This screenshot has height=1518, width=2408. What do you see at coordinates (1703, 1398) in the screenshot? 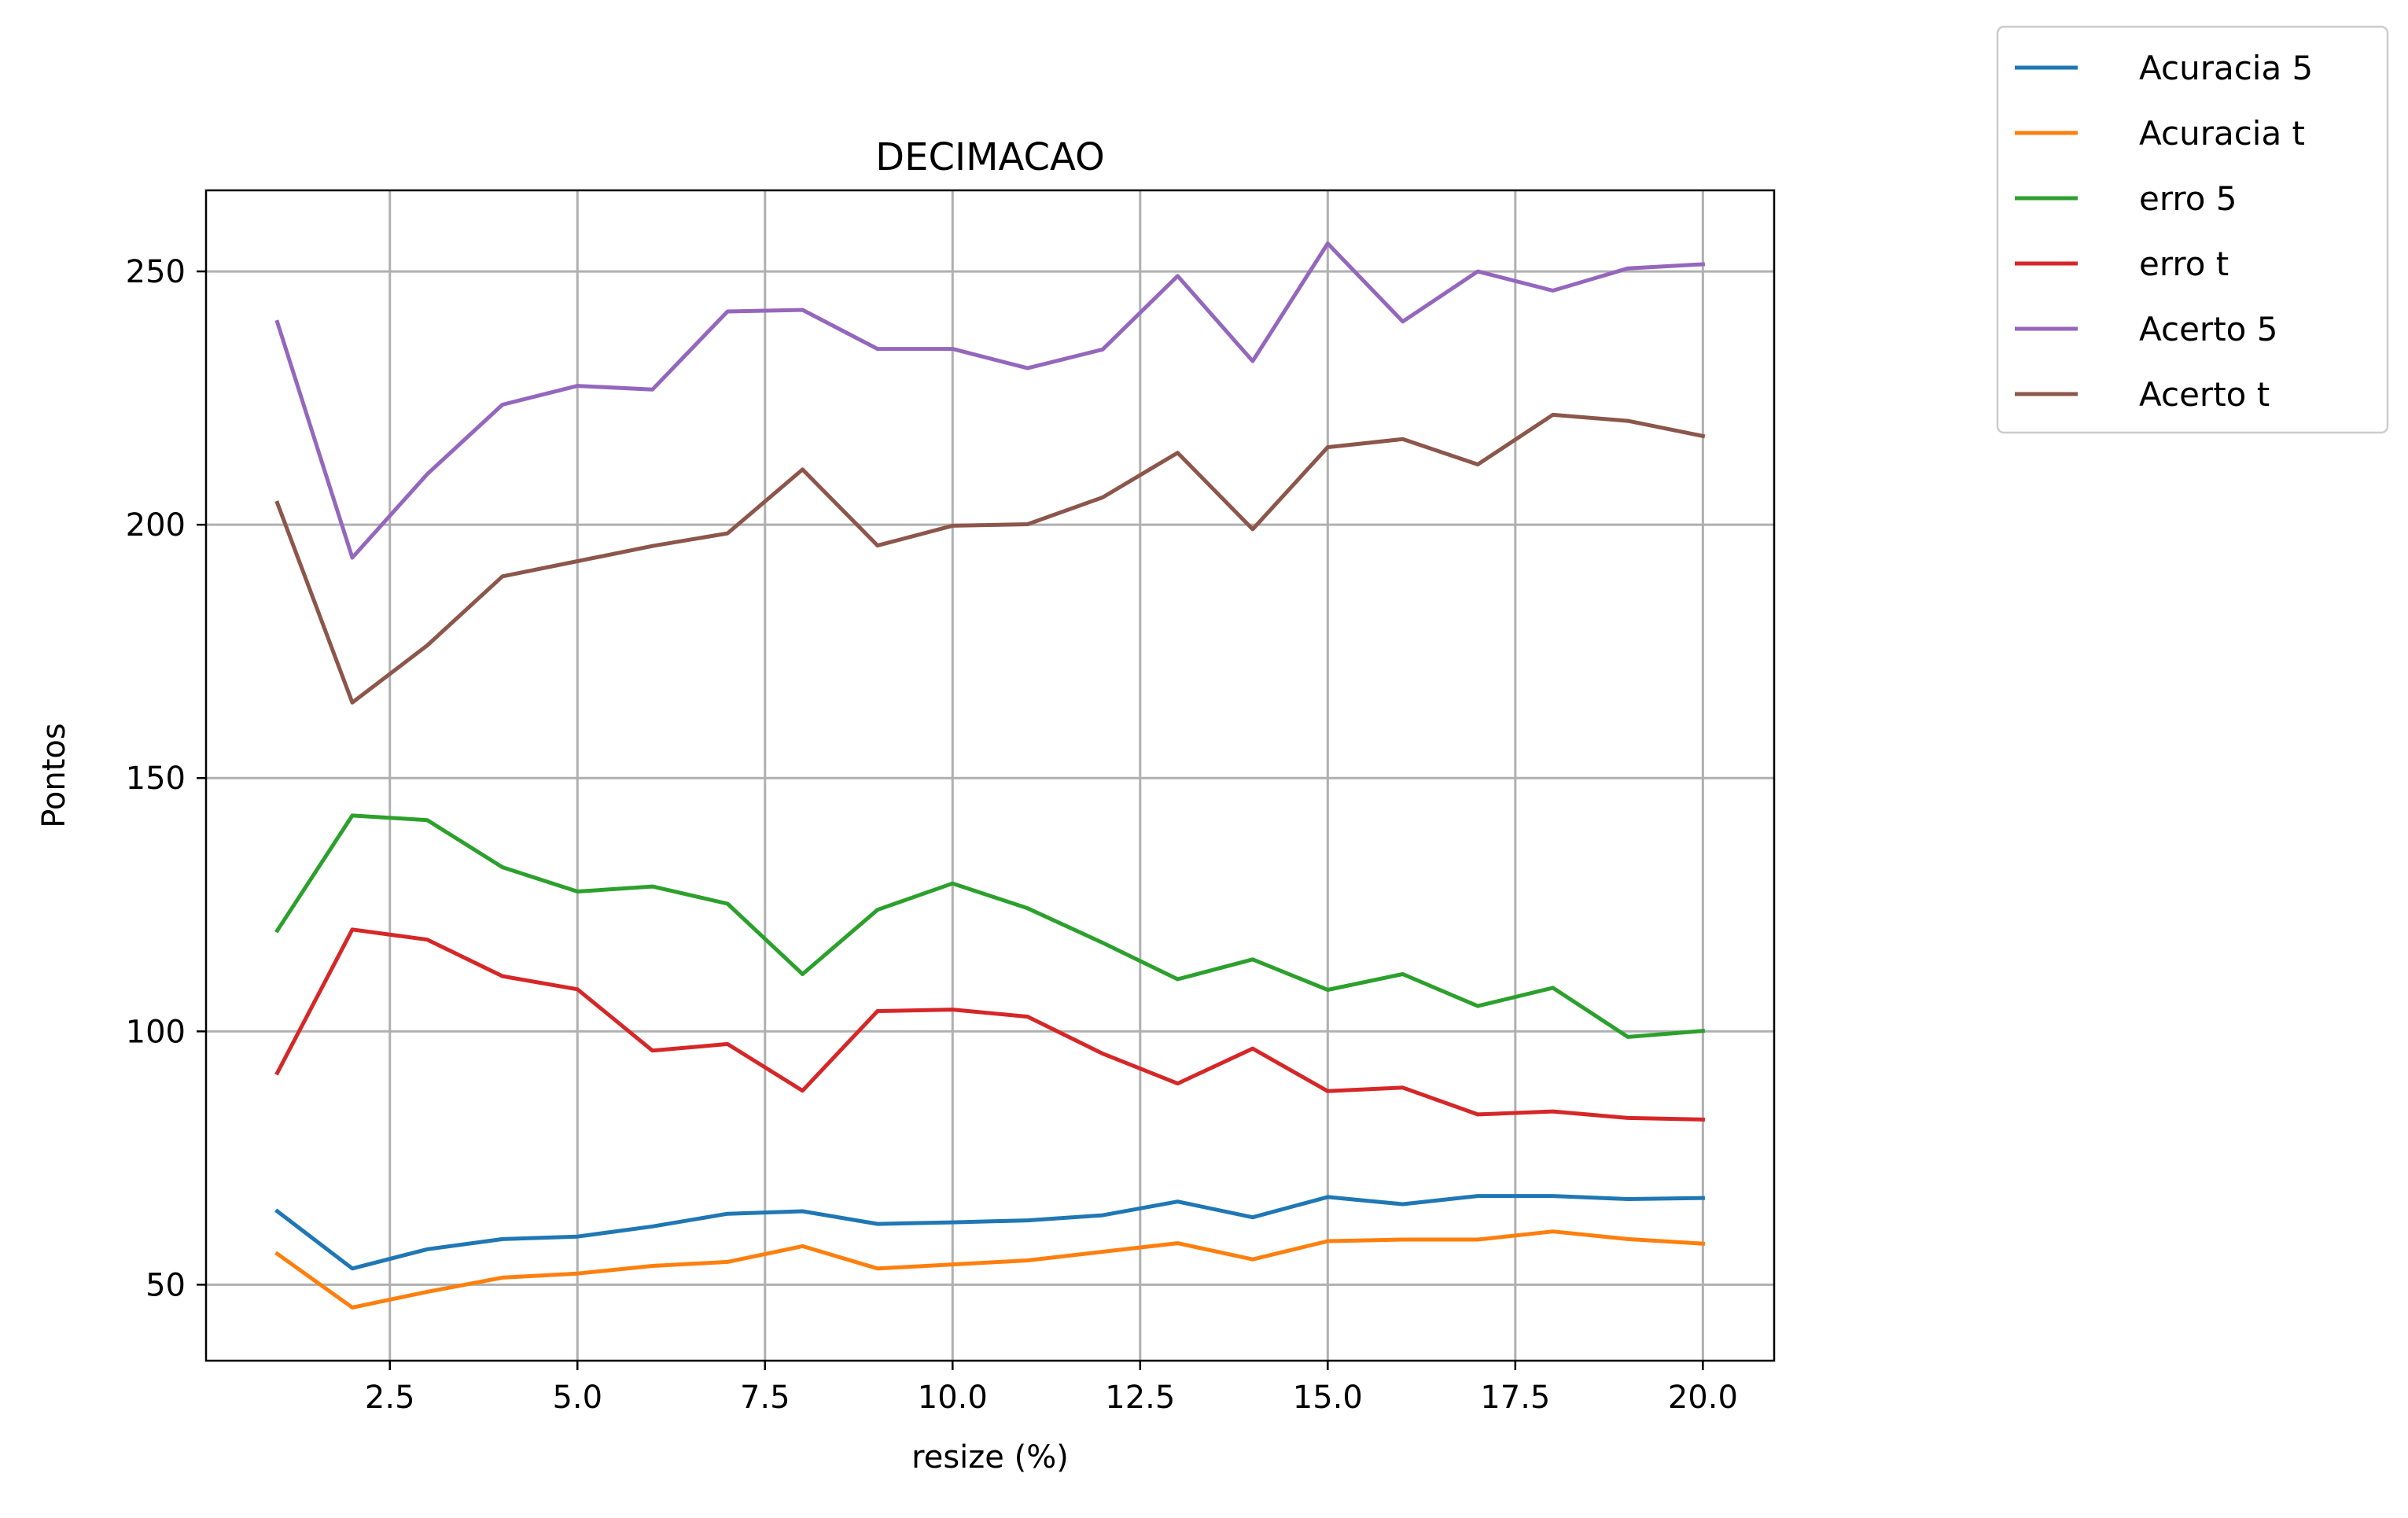
I see `x-tick-label: 20.0` at bounding box center [1703, 1398].